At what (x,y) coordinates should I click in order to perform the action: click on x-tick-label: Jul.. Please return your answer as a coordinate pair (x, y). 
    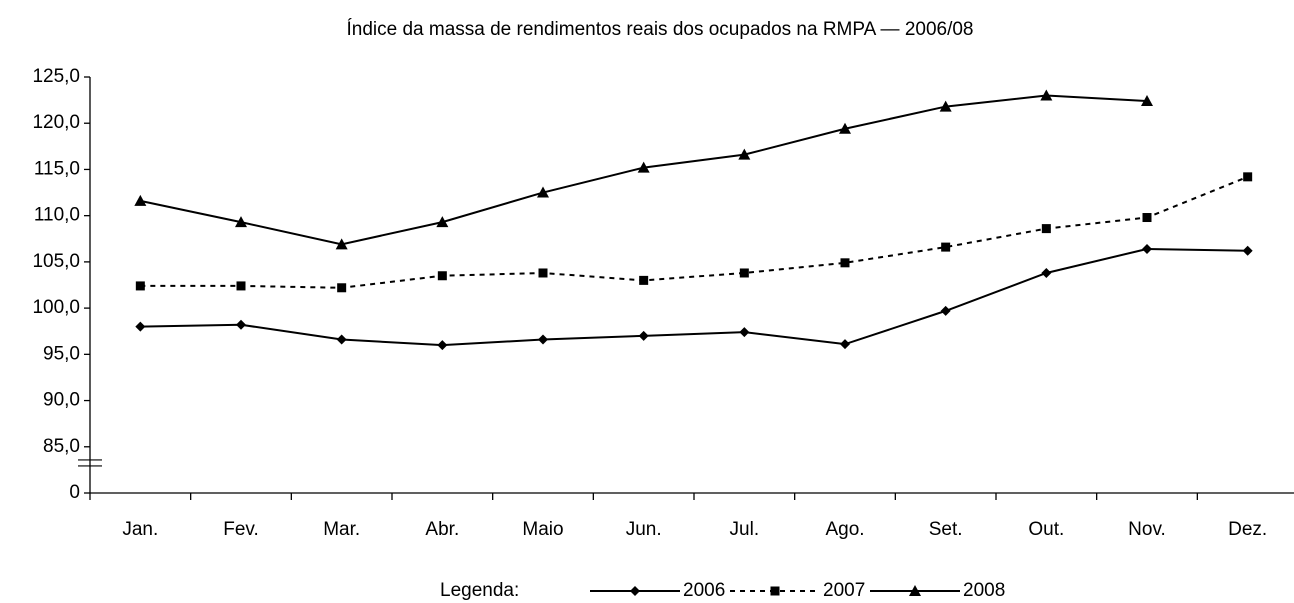
    Looking at the image, I should click on (745, 529).